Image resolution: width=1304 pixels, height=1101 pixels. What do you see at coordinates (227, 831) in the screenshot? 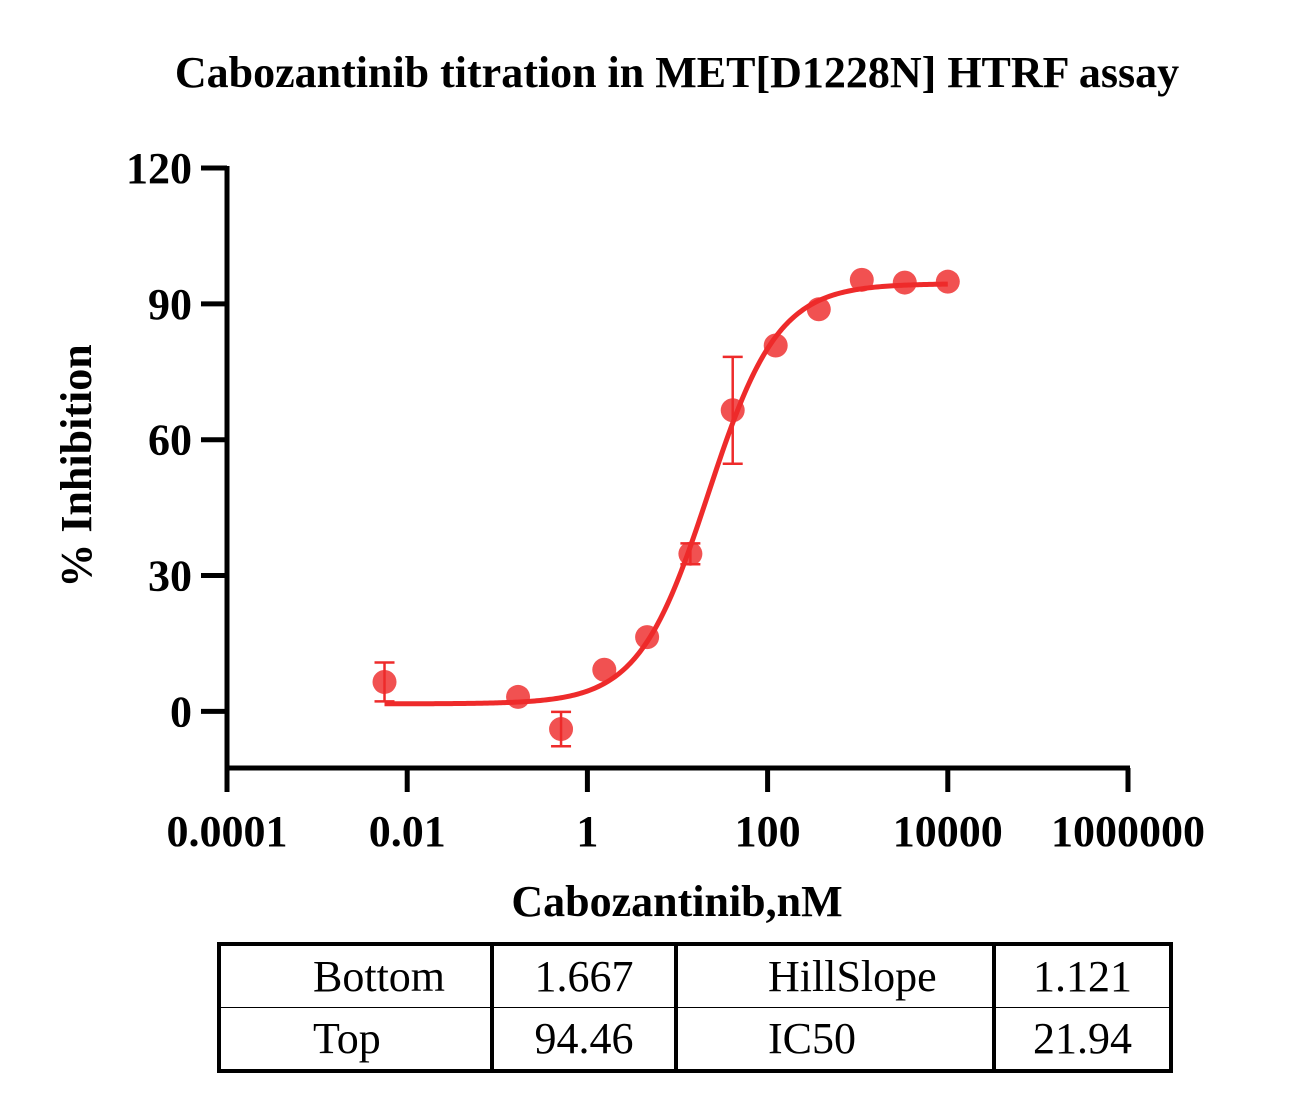
I see `x-tick-label: 0.0001` at bounding box center [227, 831].